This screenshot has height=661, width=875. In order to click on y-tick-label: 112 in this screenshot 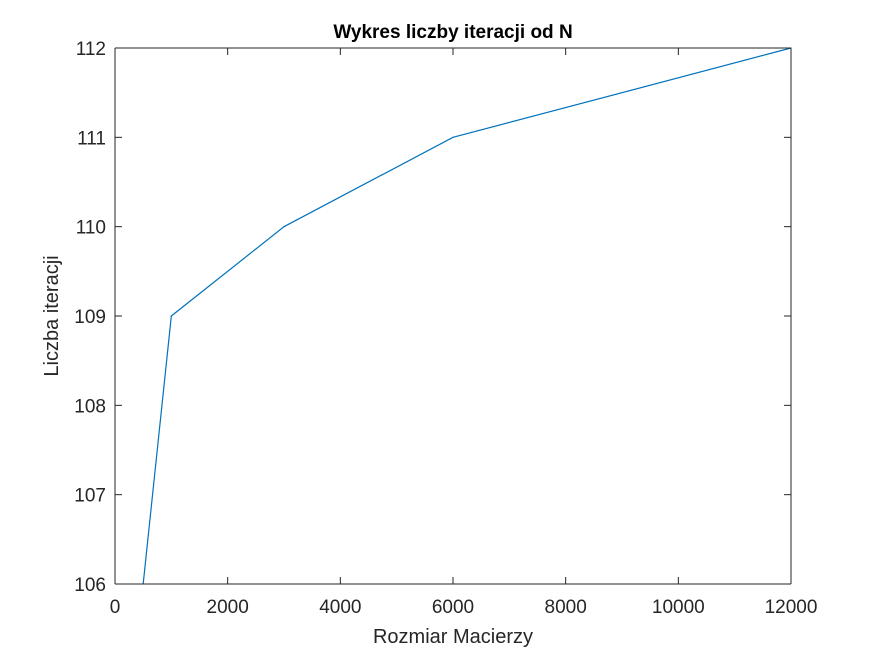, I will do `click(91, 49)`.